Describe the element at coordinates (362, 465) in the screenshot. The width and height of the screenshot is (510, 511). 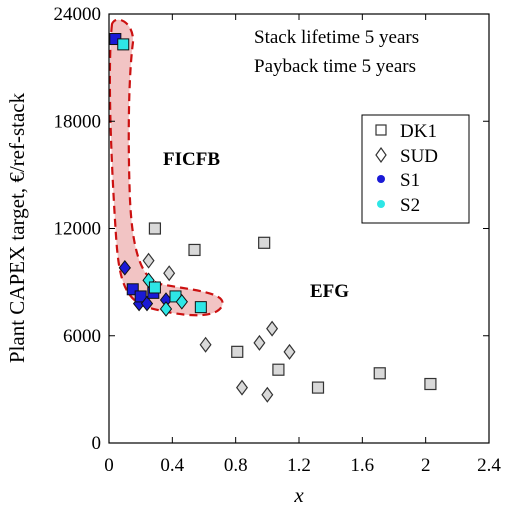
I see `x-tick-label: 1.6` at that location.